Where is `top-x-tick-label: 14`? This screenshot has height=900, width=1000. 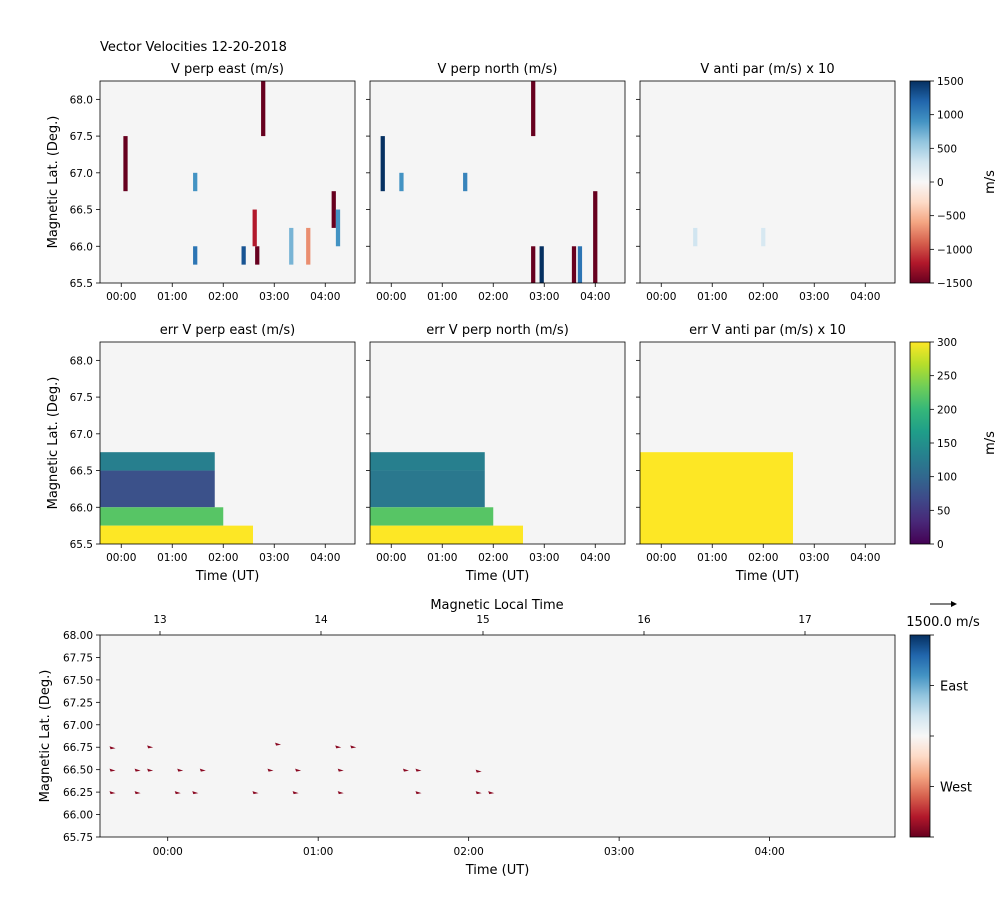
top-x-tick-label: 14 is located at coordinates (321, 620).